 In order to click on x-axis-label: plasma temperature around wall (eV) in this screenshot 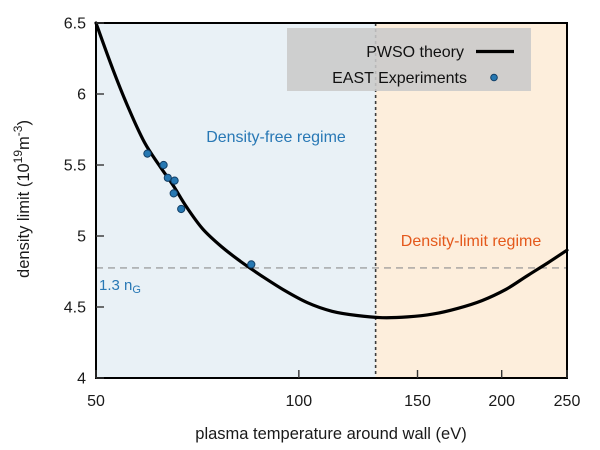, I will do `click(330, 434)`.